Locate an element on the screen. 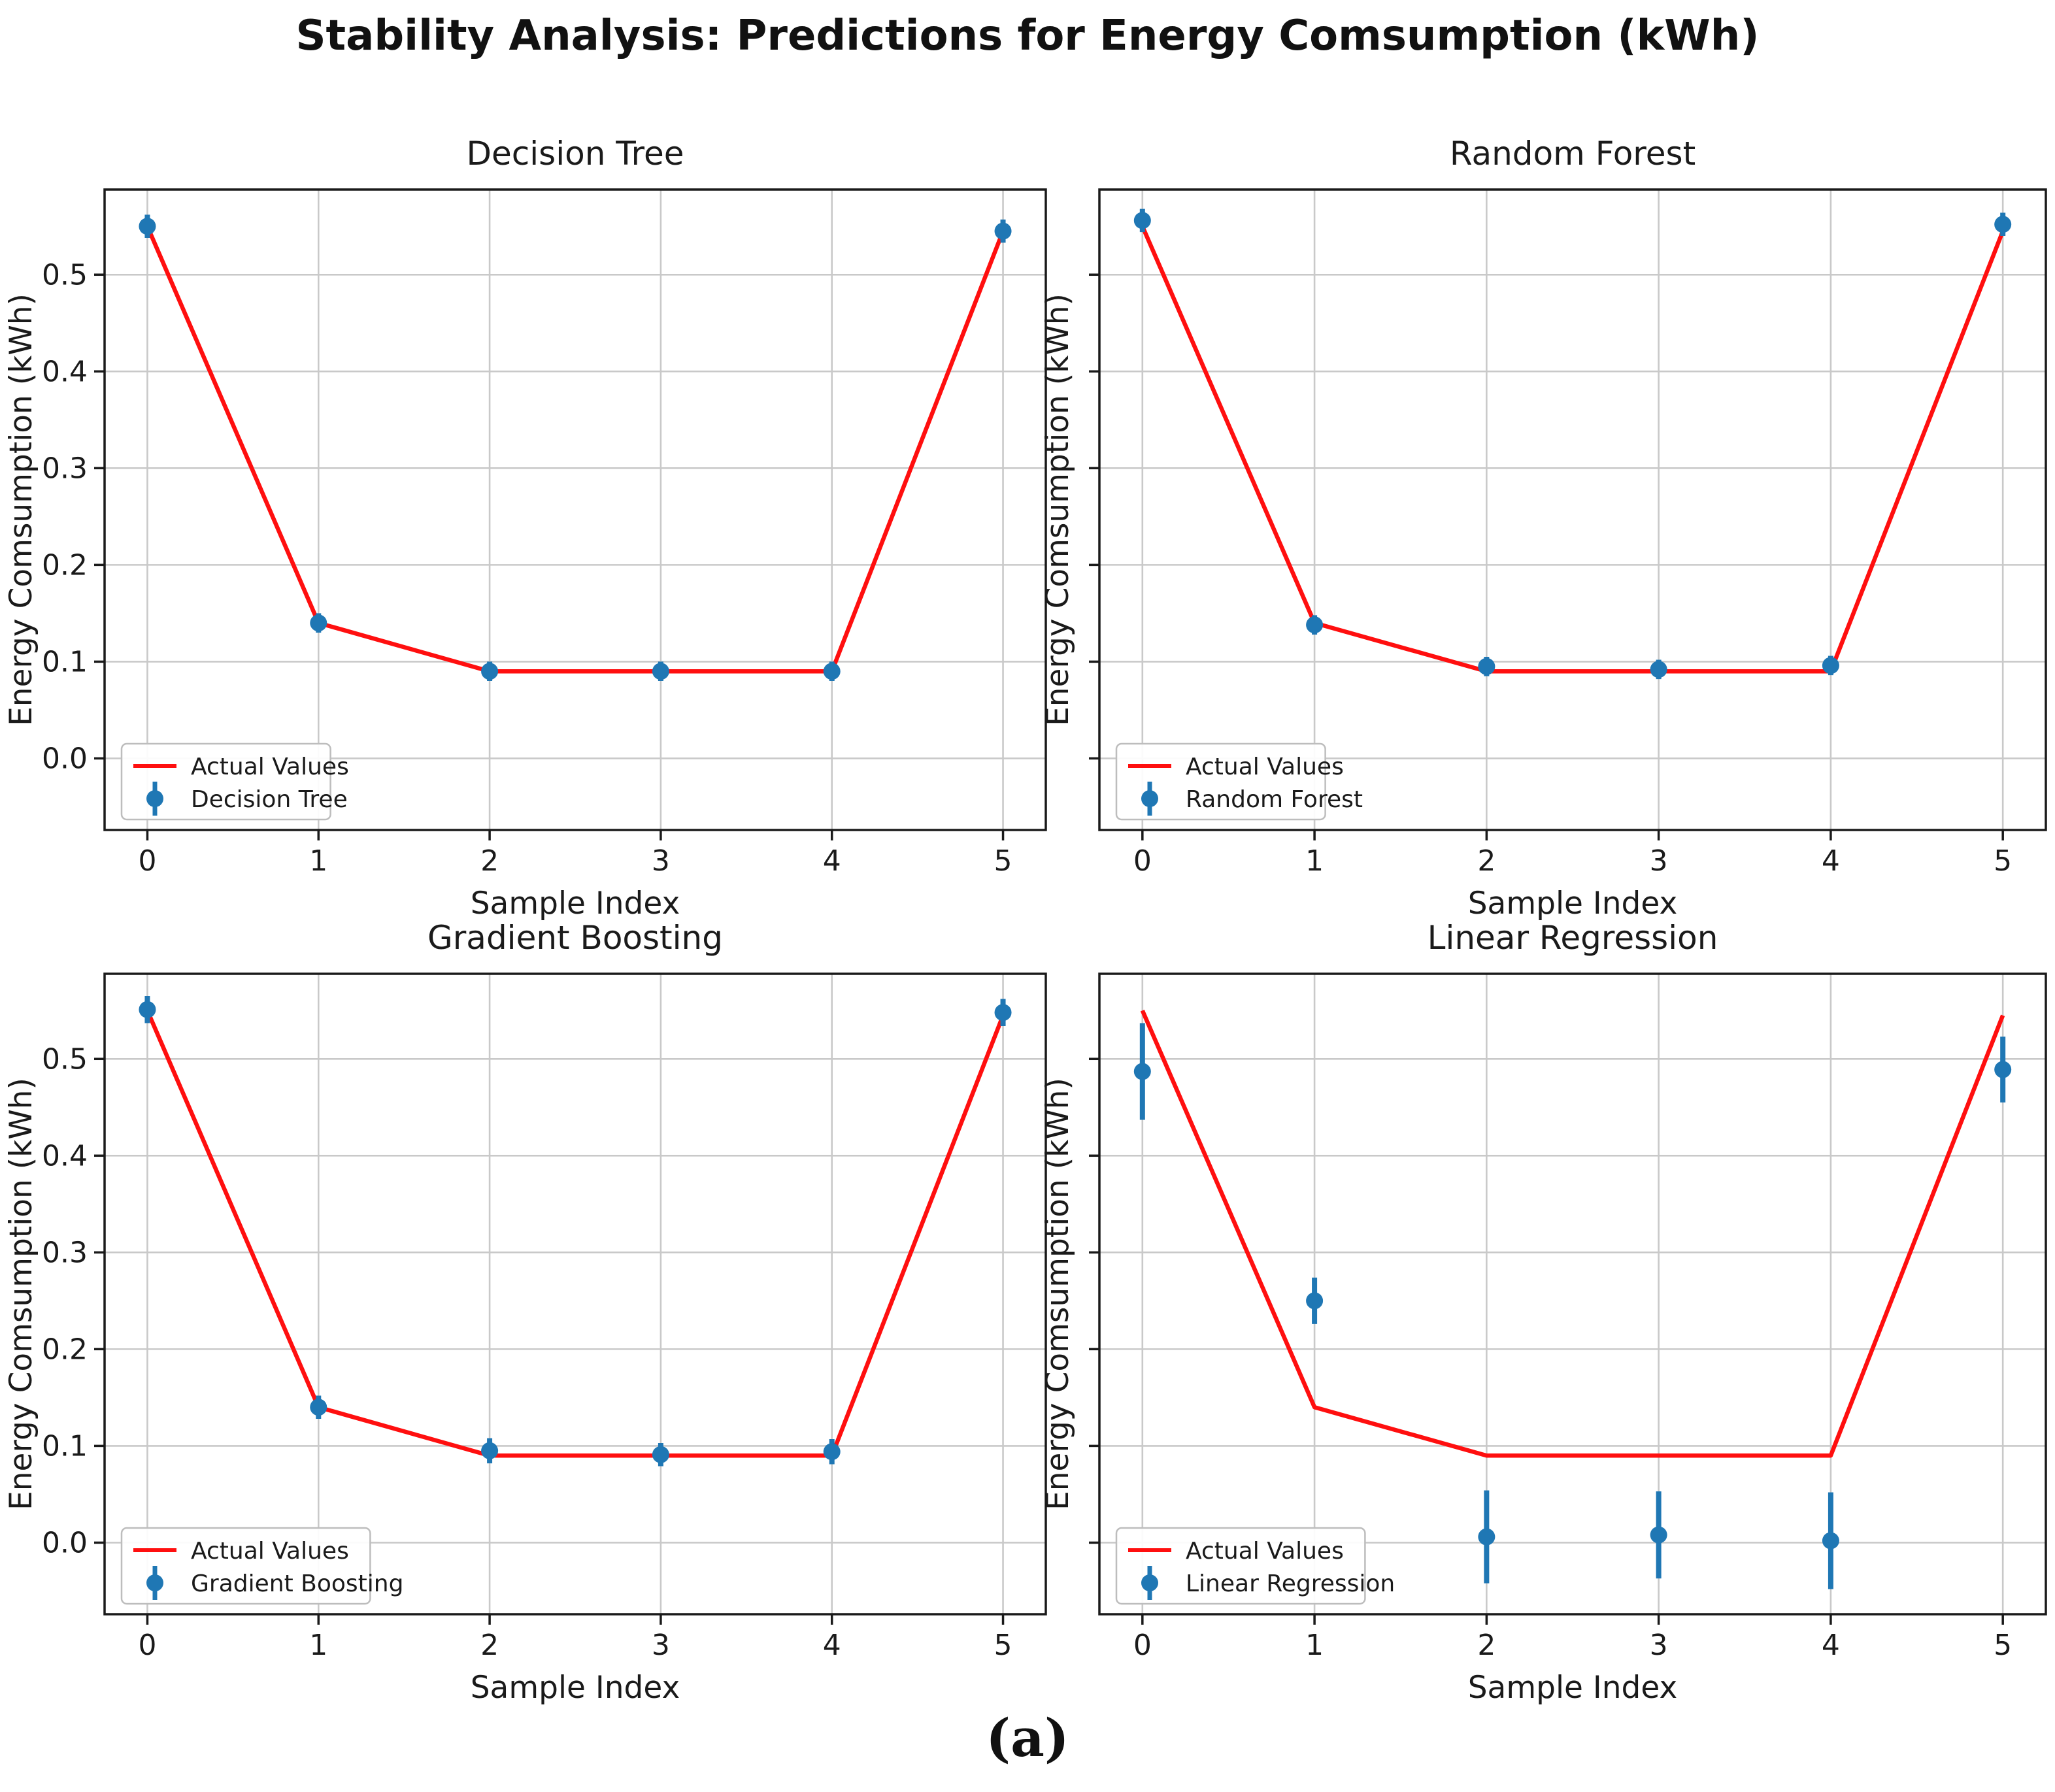 The width and height of the screenshot is (2055, 1792). legend-label: Gradient Boosting is located at coordinates (297, 1584).